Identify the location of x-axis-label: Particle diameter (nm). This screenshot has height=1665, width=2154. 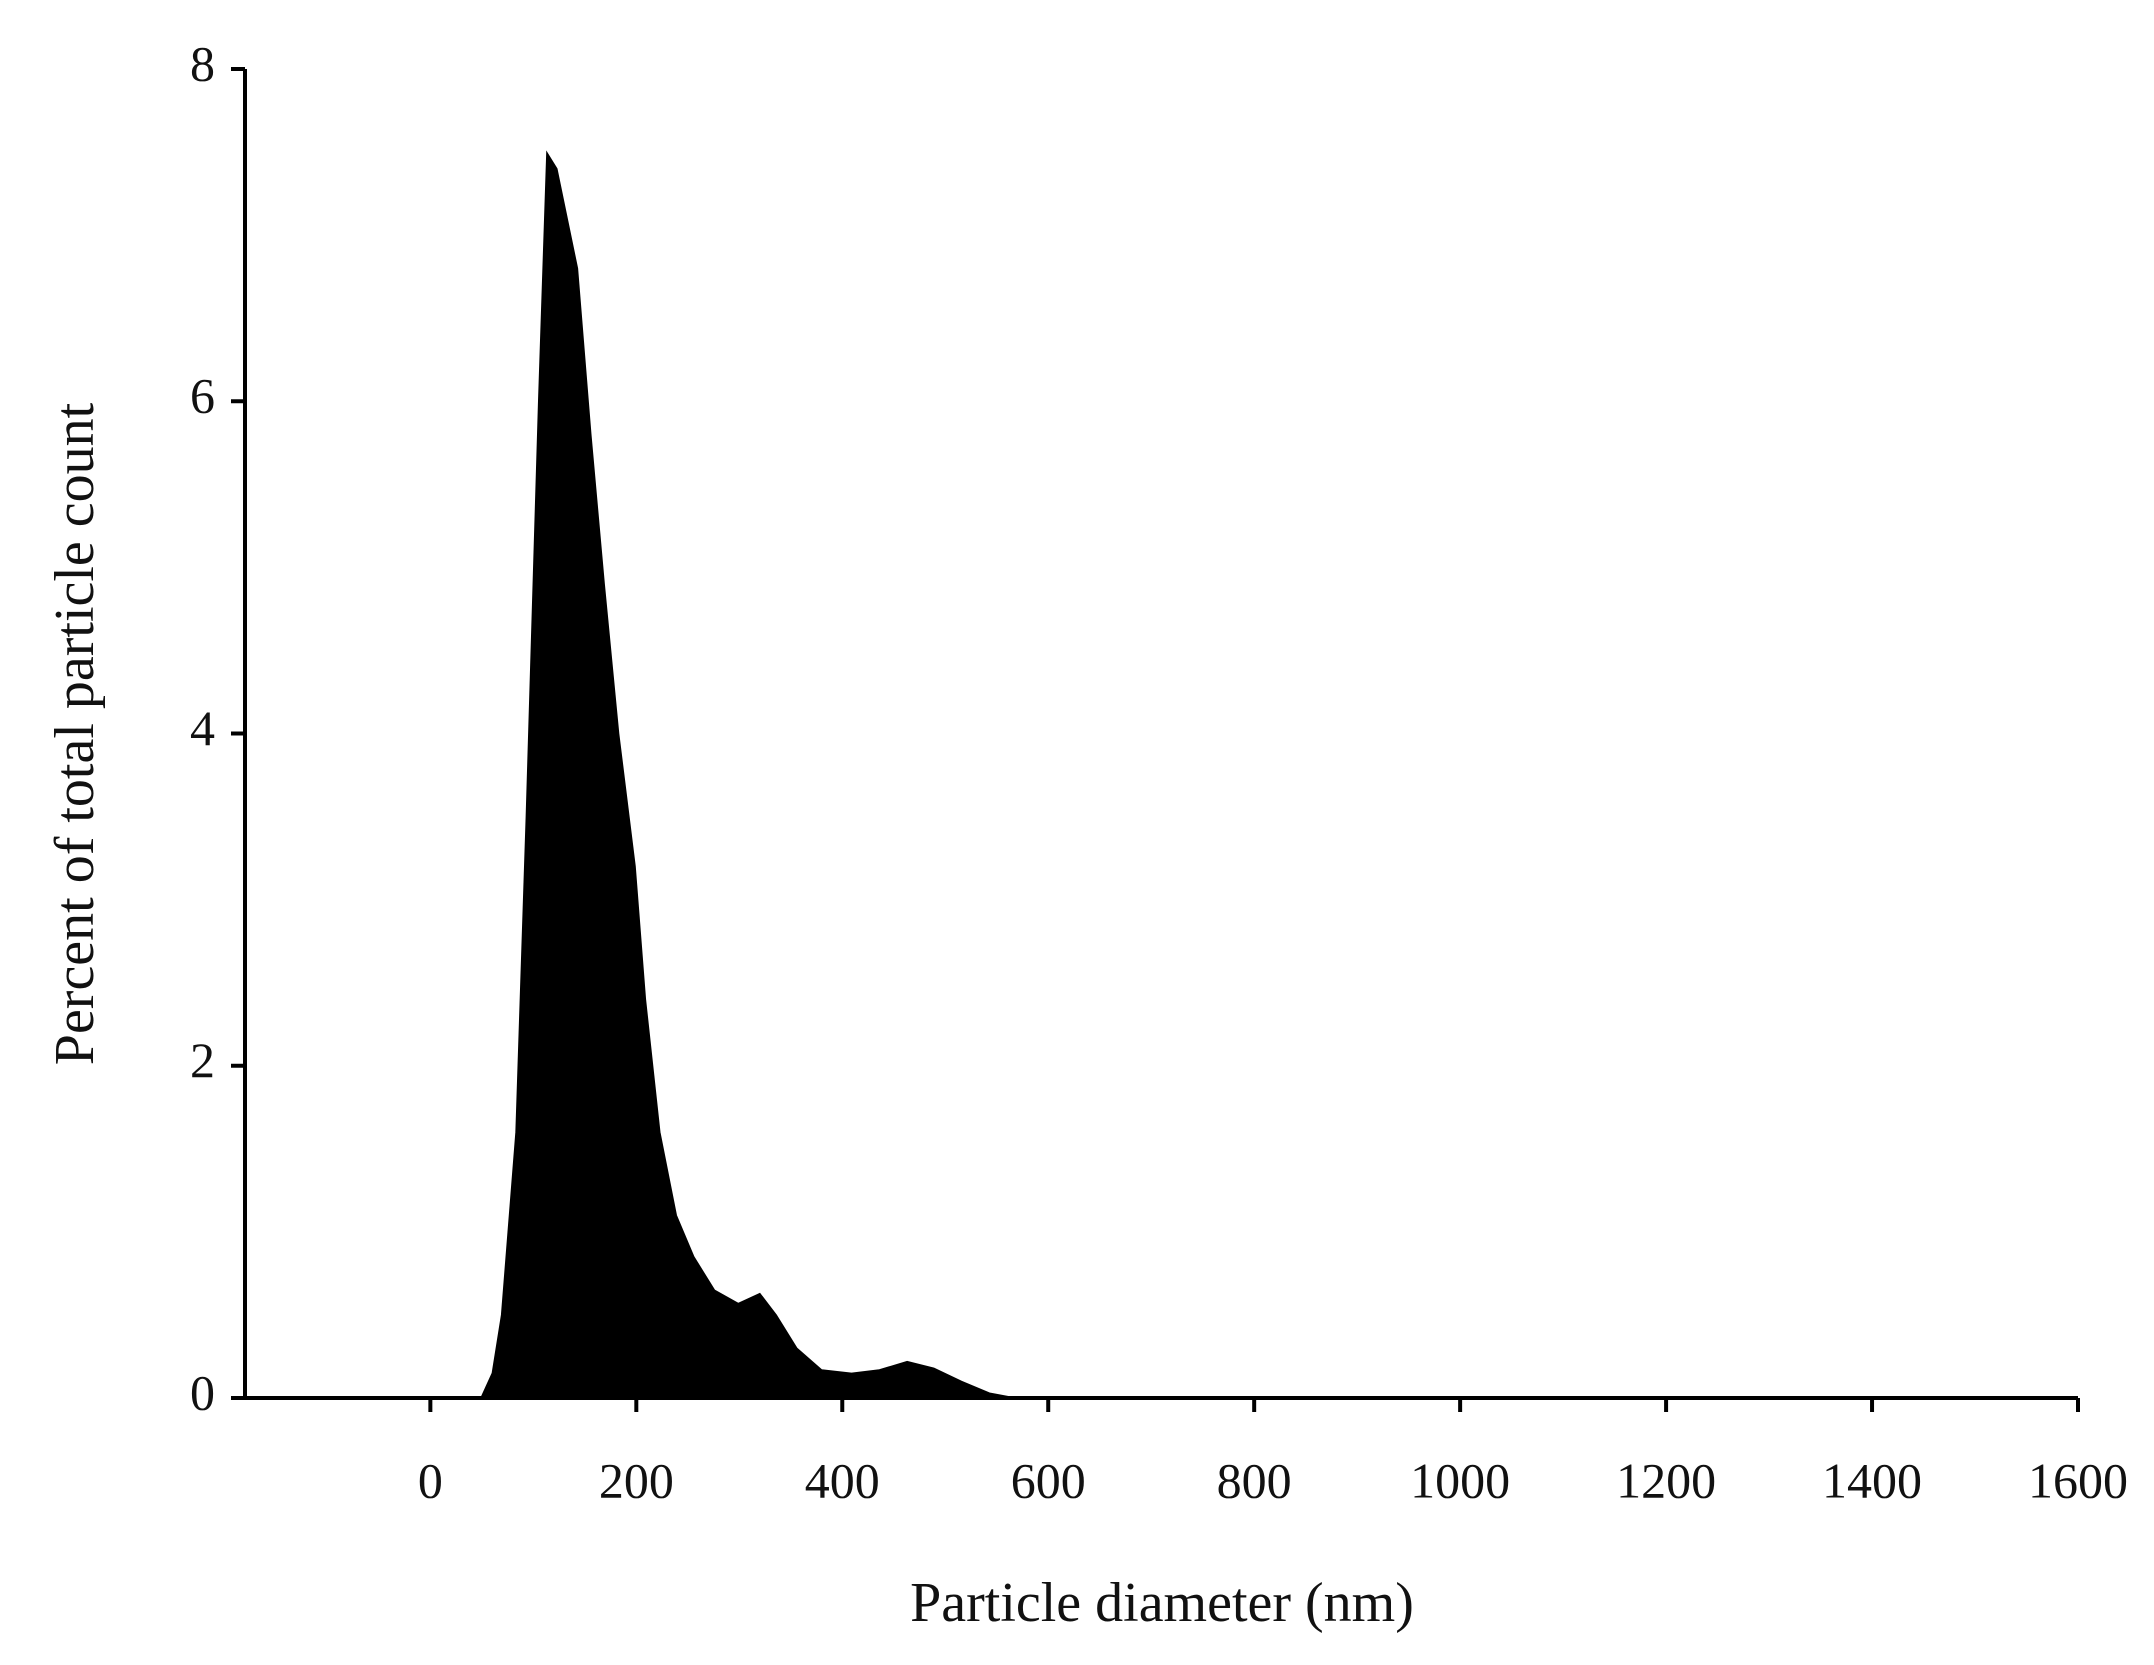
(1162, 1603).